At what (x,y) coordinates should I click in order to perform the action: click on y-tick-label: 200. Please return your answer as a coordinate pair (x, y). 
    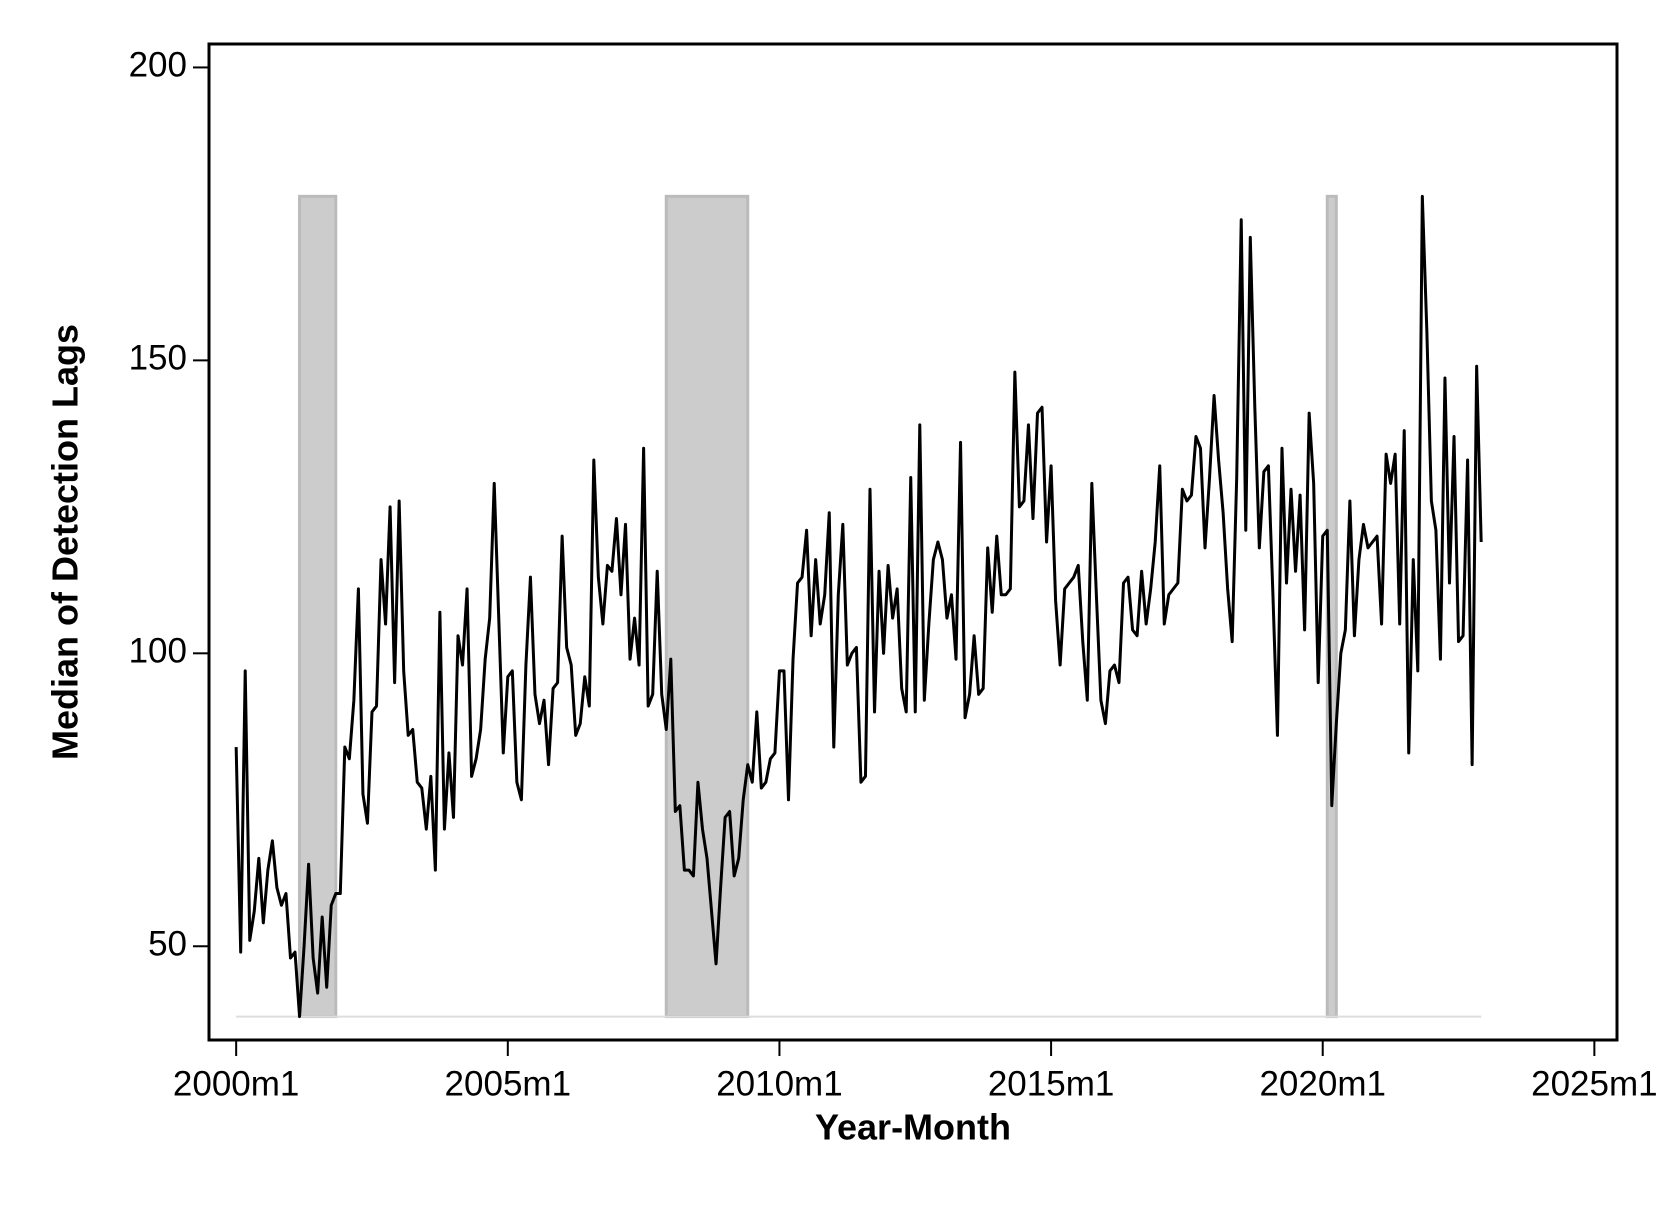
    Looking at the image, I should click on (158, 65).